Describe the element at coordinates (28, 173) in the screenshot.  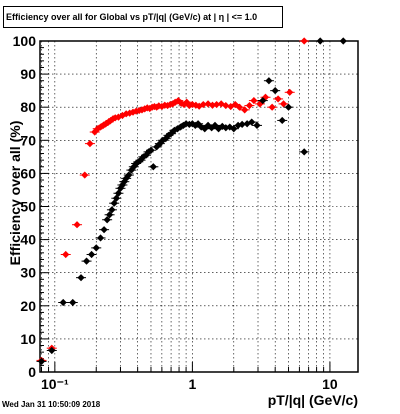
I see `y-tick-label: 60` at that location.